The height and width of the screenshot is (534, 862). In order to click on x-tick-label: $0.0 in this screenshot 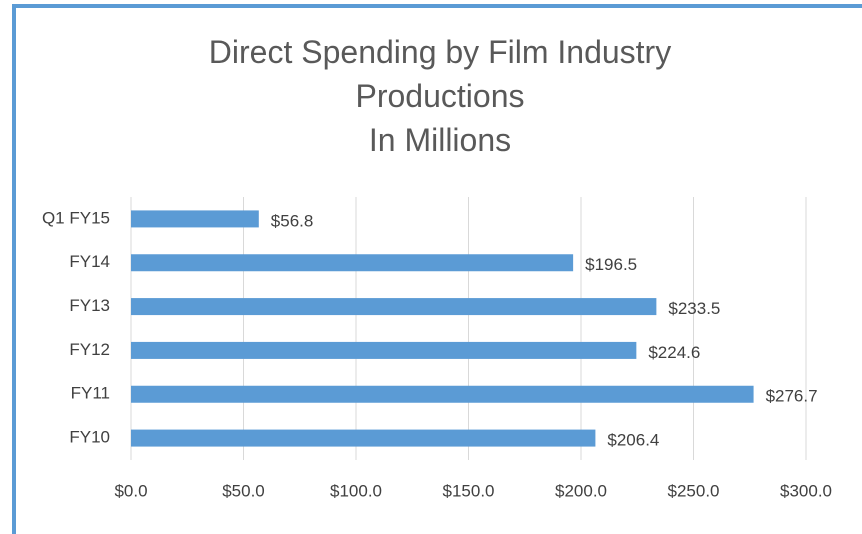, I will do `click(130, 490)`.